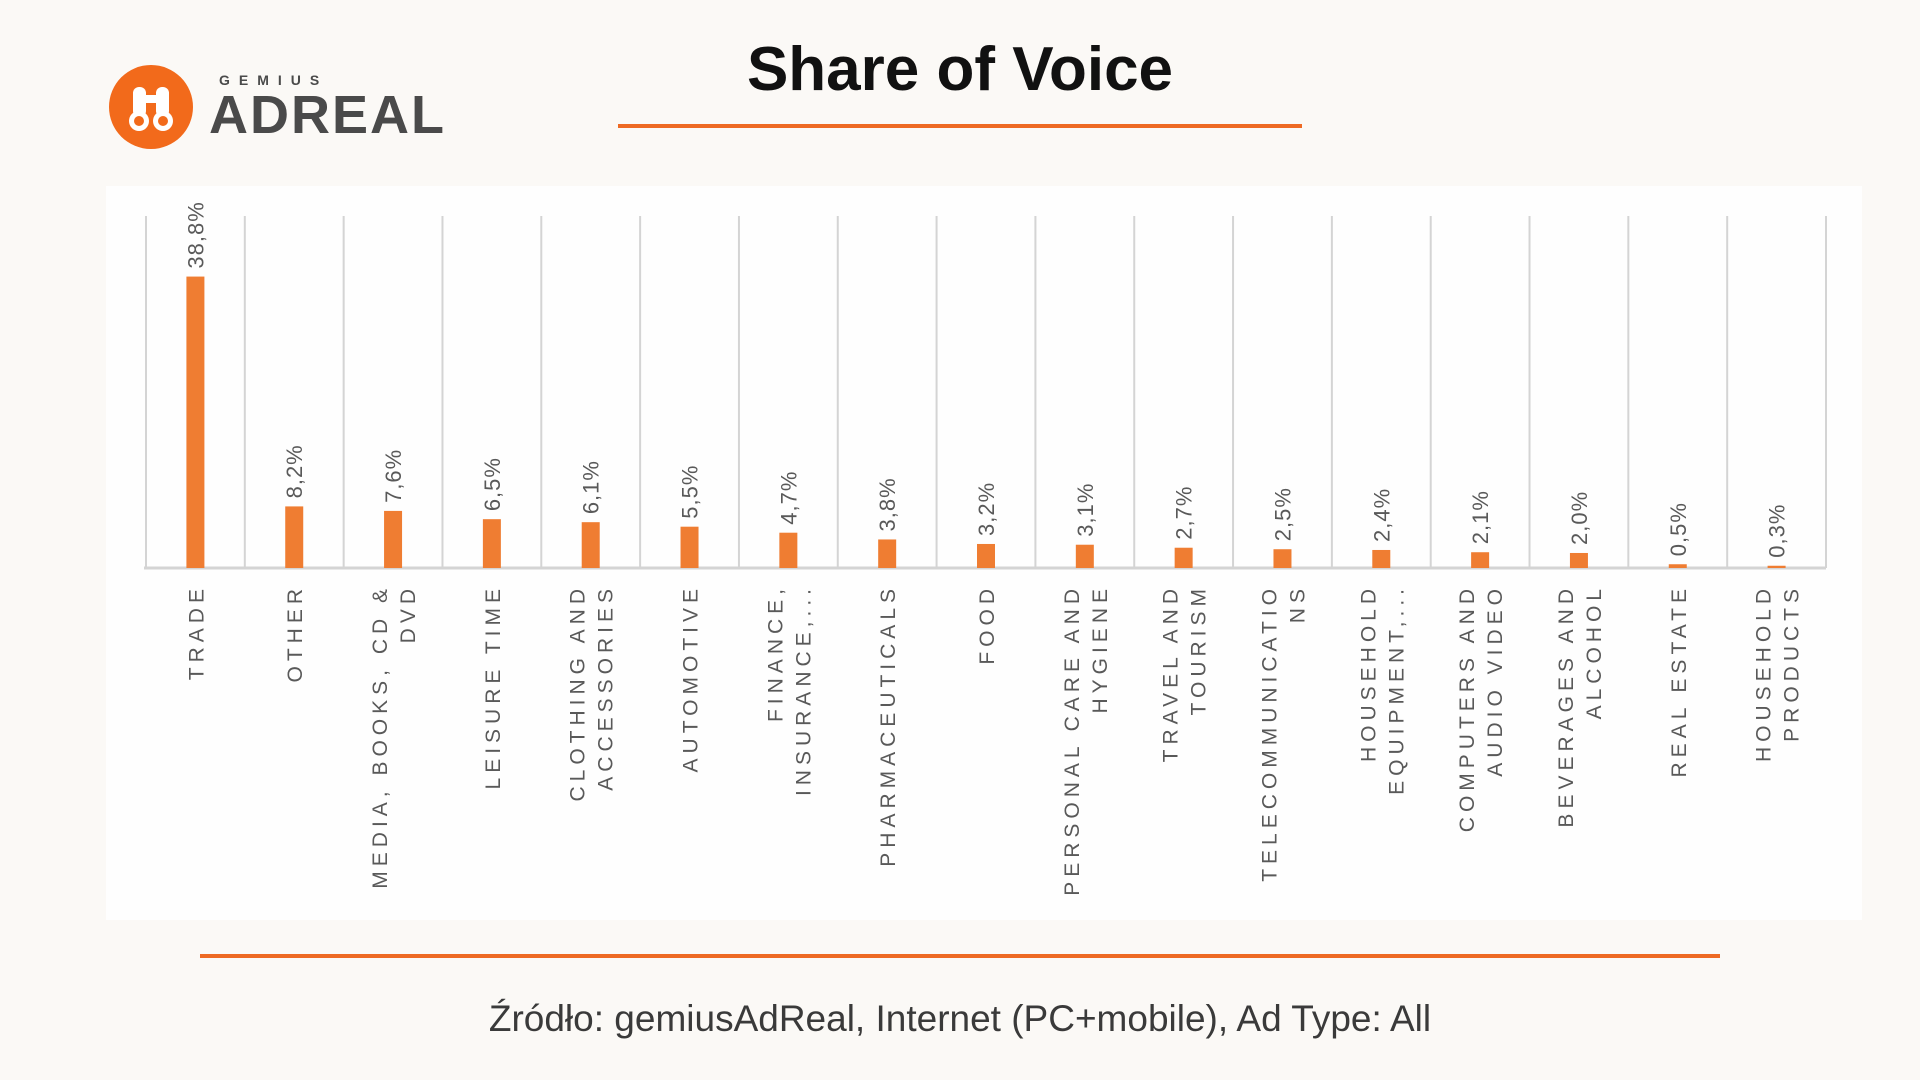 The width and height of the screenshot is (1920, 1080). I want to click on logo-small-text: GEMIUS, so click(274, 80).